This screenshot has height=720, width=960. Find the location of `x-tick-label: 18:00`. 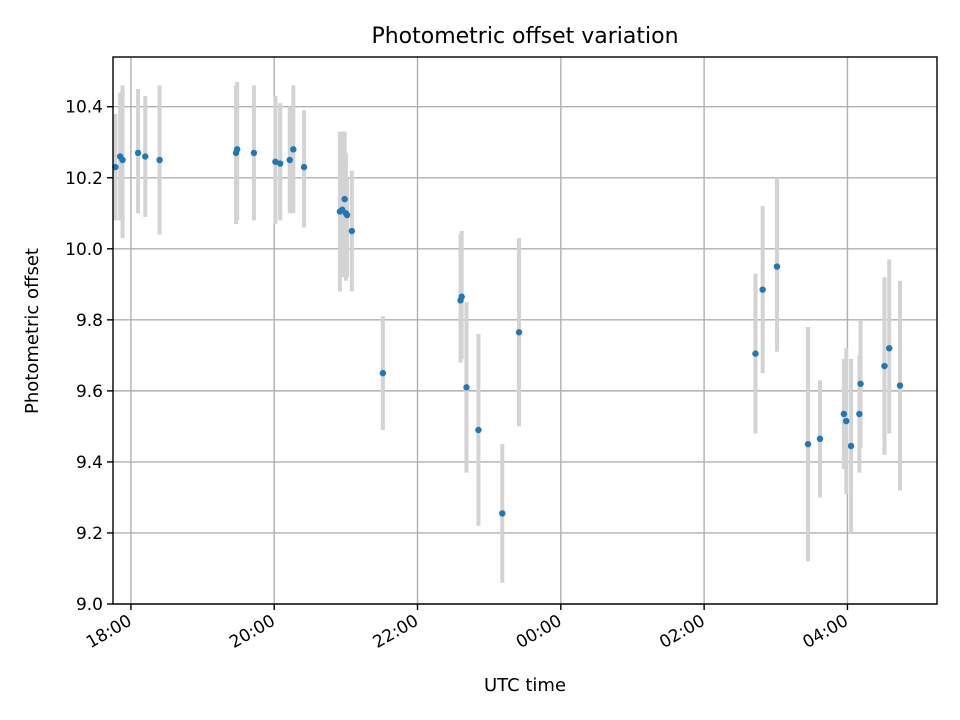

x-tick-label: 18:00 is located at coordinates (109, 632).